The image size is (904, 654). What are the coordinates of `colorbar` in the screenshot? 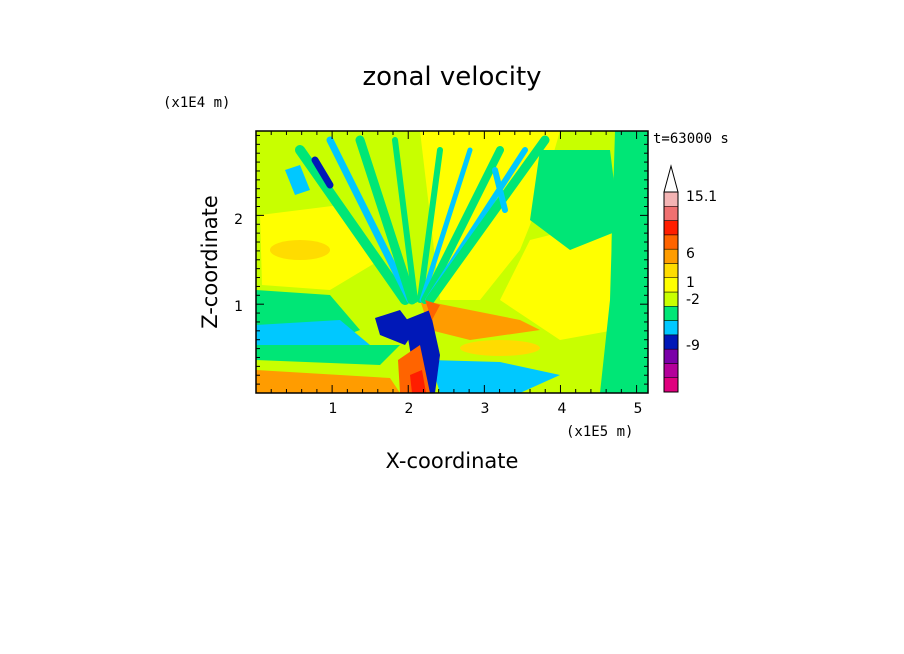 It's located at (671, 278).